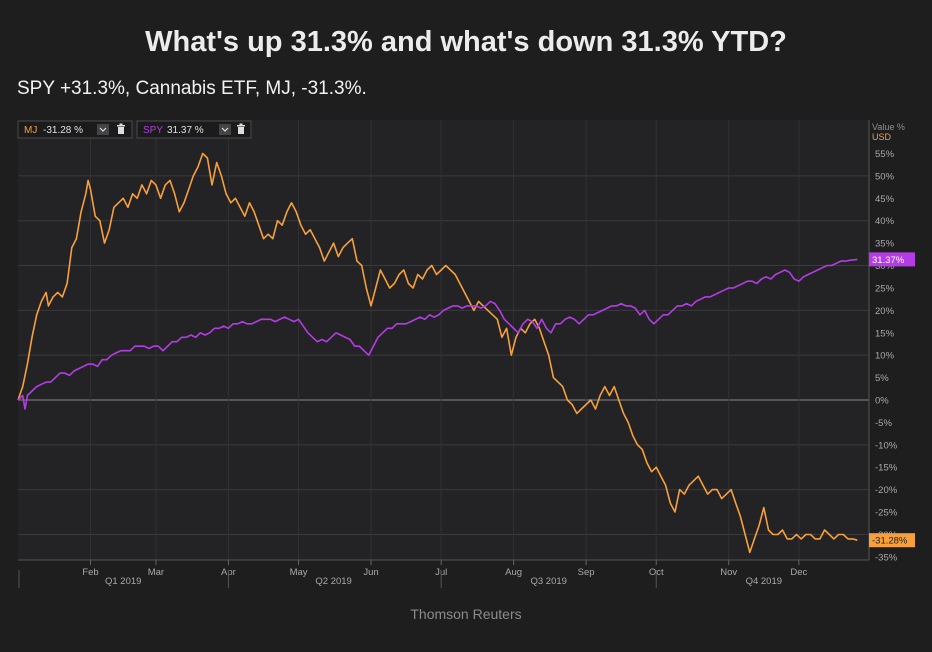  Describe the element at coordinates (886, 513) in the screenshot. I see `y-tick-label: -25%` at that location.